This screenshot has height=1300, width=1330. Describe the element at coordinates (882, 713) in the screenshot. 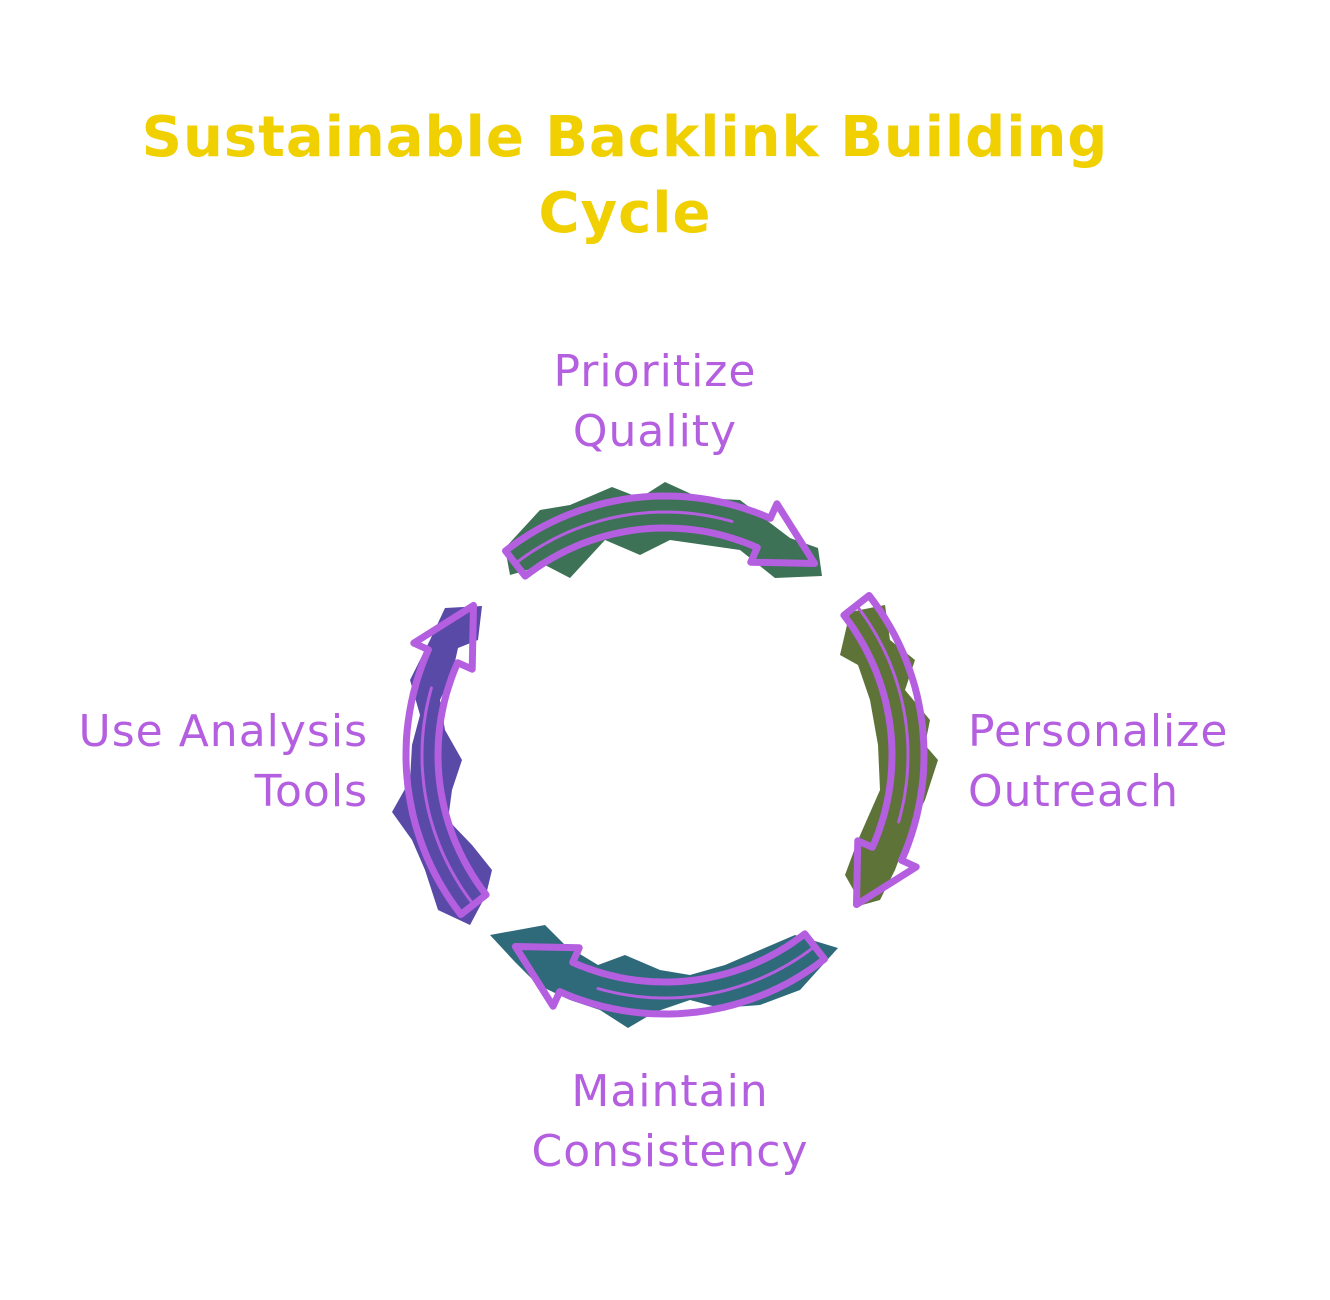

I see `cycle-arrow-right-guide` at that location.